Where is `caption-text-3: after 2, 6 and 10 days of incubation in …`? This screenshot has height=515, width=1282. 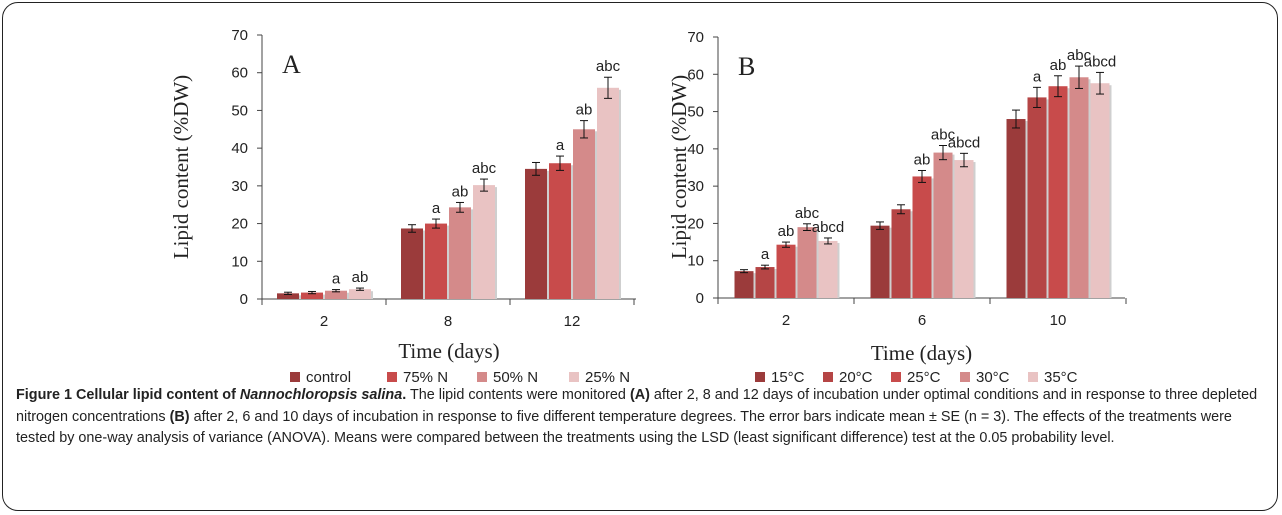
caption-text-3: after 2, 6 and 10 days of incubation in … is located at coordinates (624, 427).